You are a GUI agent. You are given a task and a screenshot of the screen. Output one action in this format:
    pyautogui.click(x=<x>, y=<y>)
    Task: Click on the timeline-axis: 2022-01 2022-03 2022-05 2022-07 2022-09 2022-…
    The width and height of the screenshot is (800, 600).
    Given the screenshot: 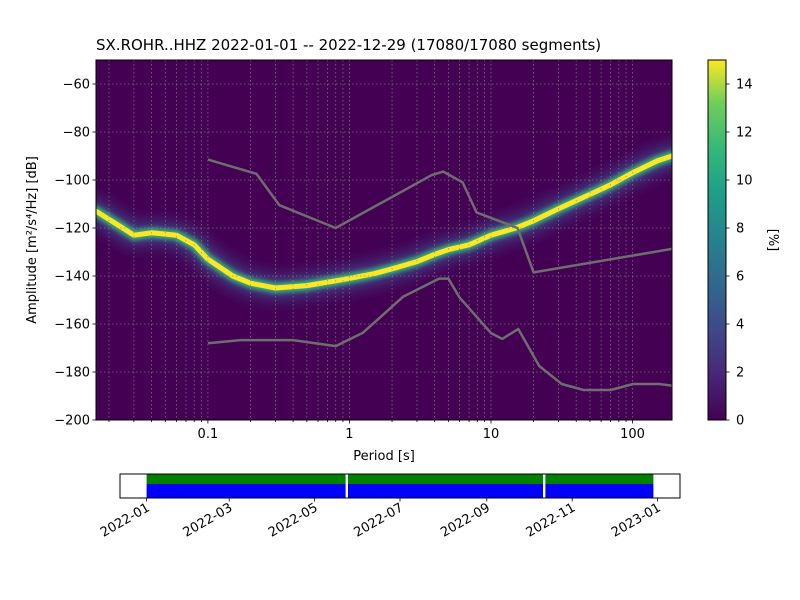 What is the action you would take?
    pyautogui.click(x=381, y=519)
    